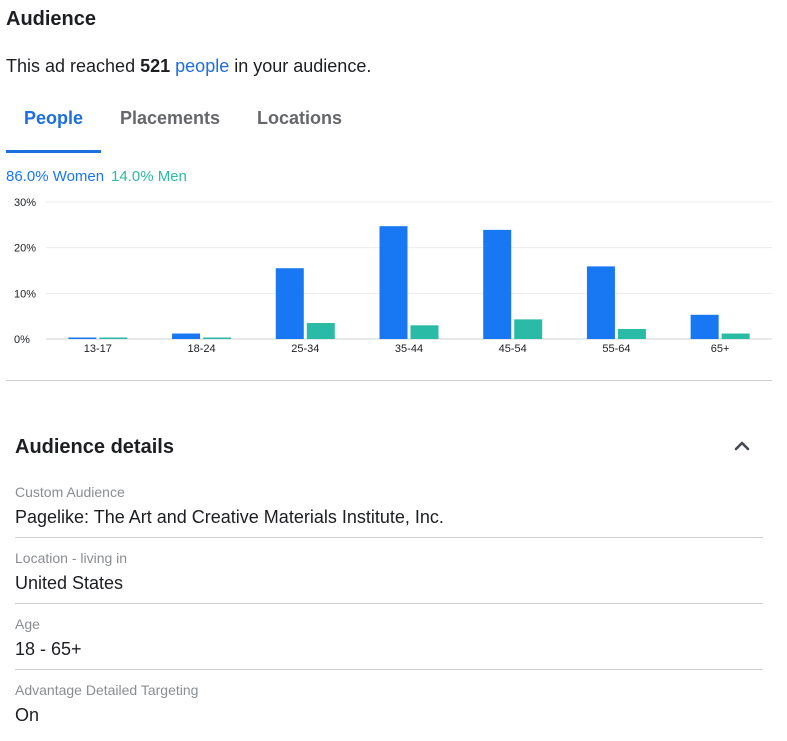 The height and width of the screenshot is (741, 787). I want to click on x-tick-label: 55-64, so click(616, 349).